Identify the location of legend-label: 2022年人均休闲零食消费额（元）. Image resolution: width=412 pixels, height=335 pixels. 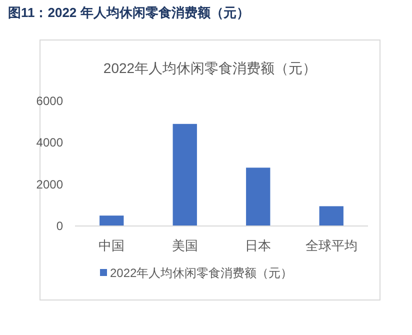
(201, 273).